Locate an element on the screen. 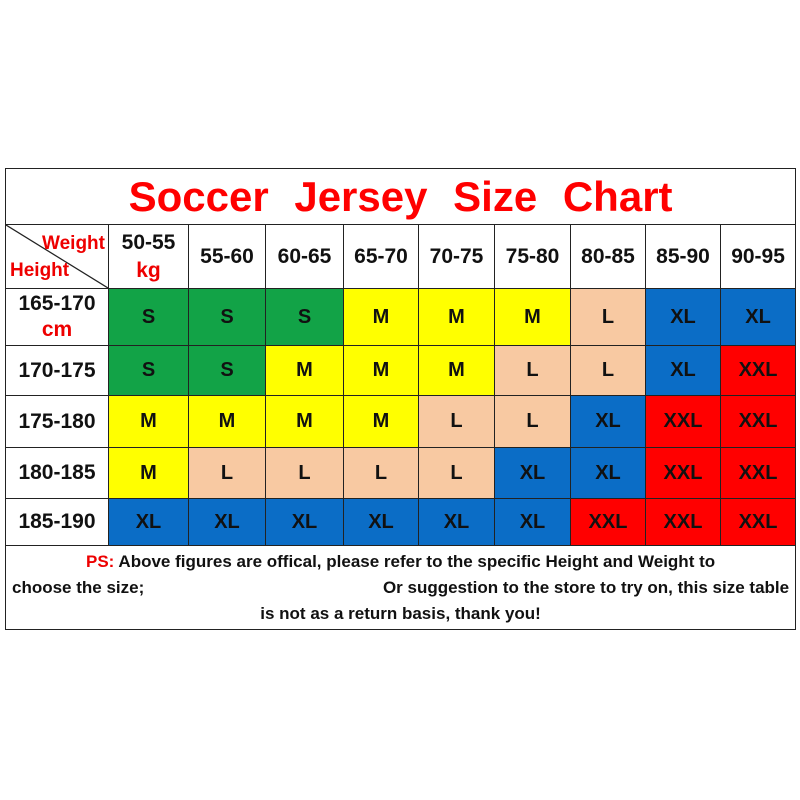 The height and width of the screenshot is (800, 800). weight-column-header: 75-80 is located at coordinates (532, 256).